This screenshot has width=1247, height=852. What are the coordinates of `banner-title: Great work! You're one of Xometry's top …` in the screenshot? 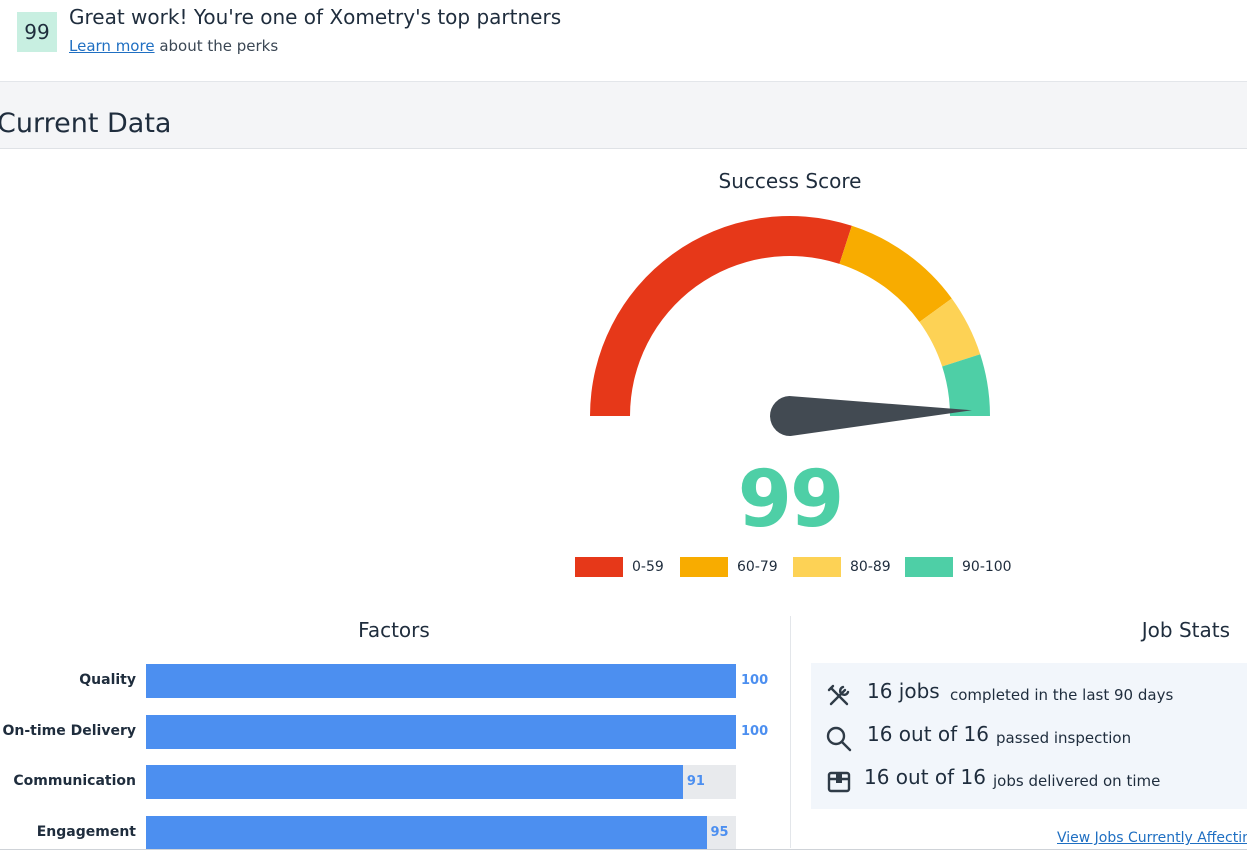 It's located at (315, 17).